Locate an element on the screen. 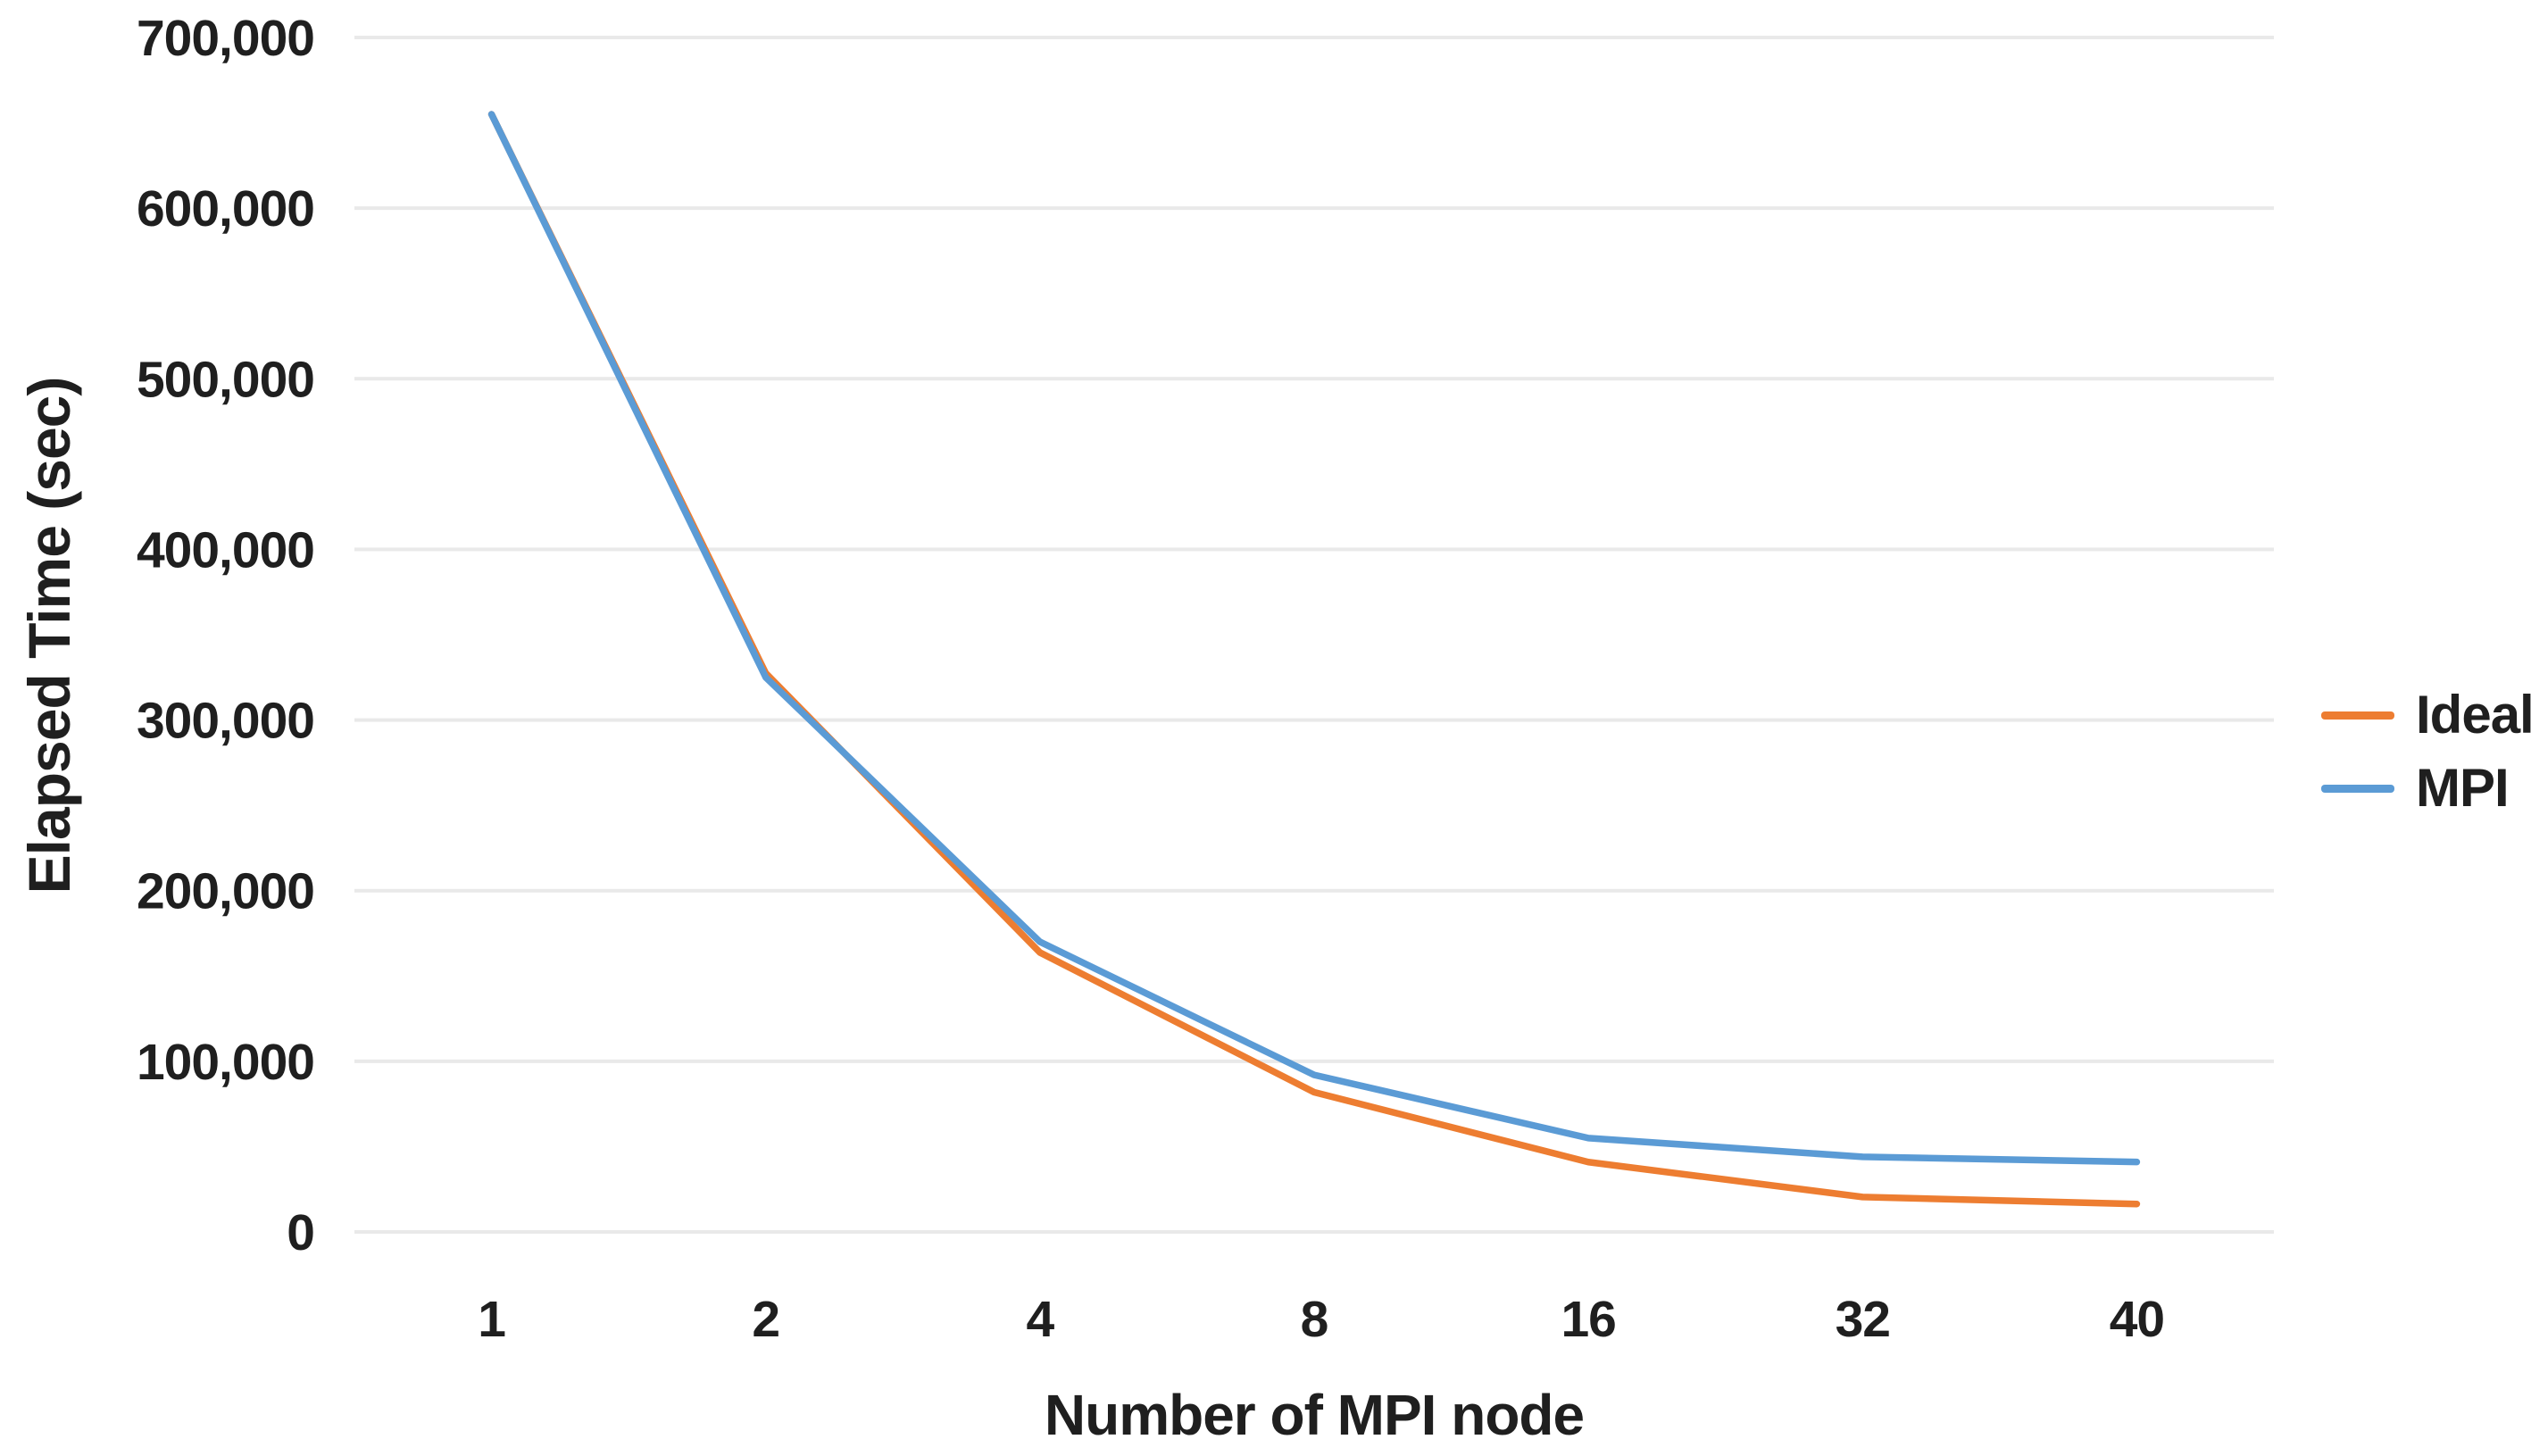 The image size is (2531, 1456). x-tick-label: 40 is located at coordinates (2137, 1319).